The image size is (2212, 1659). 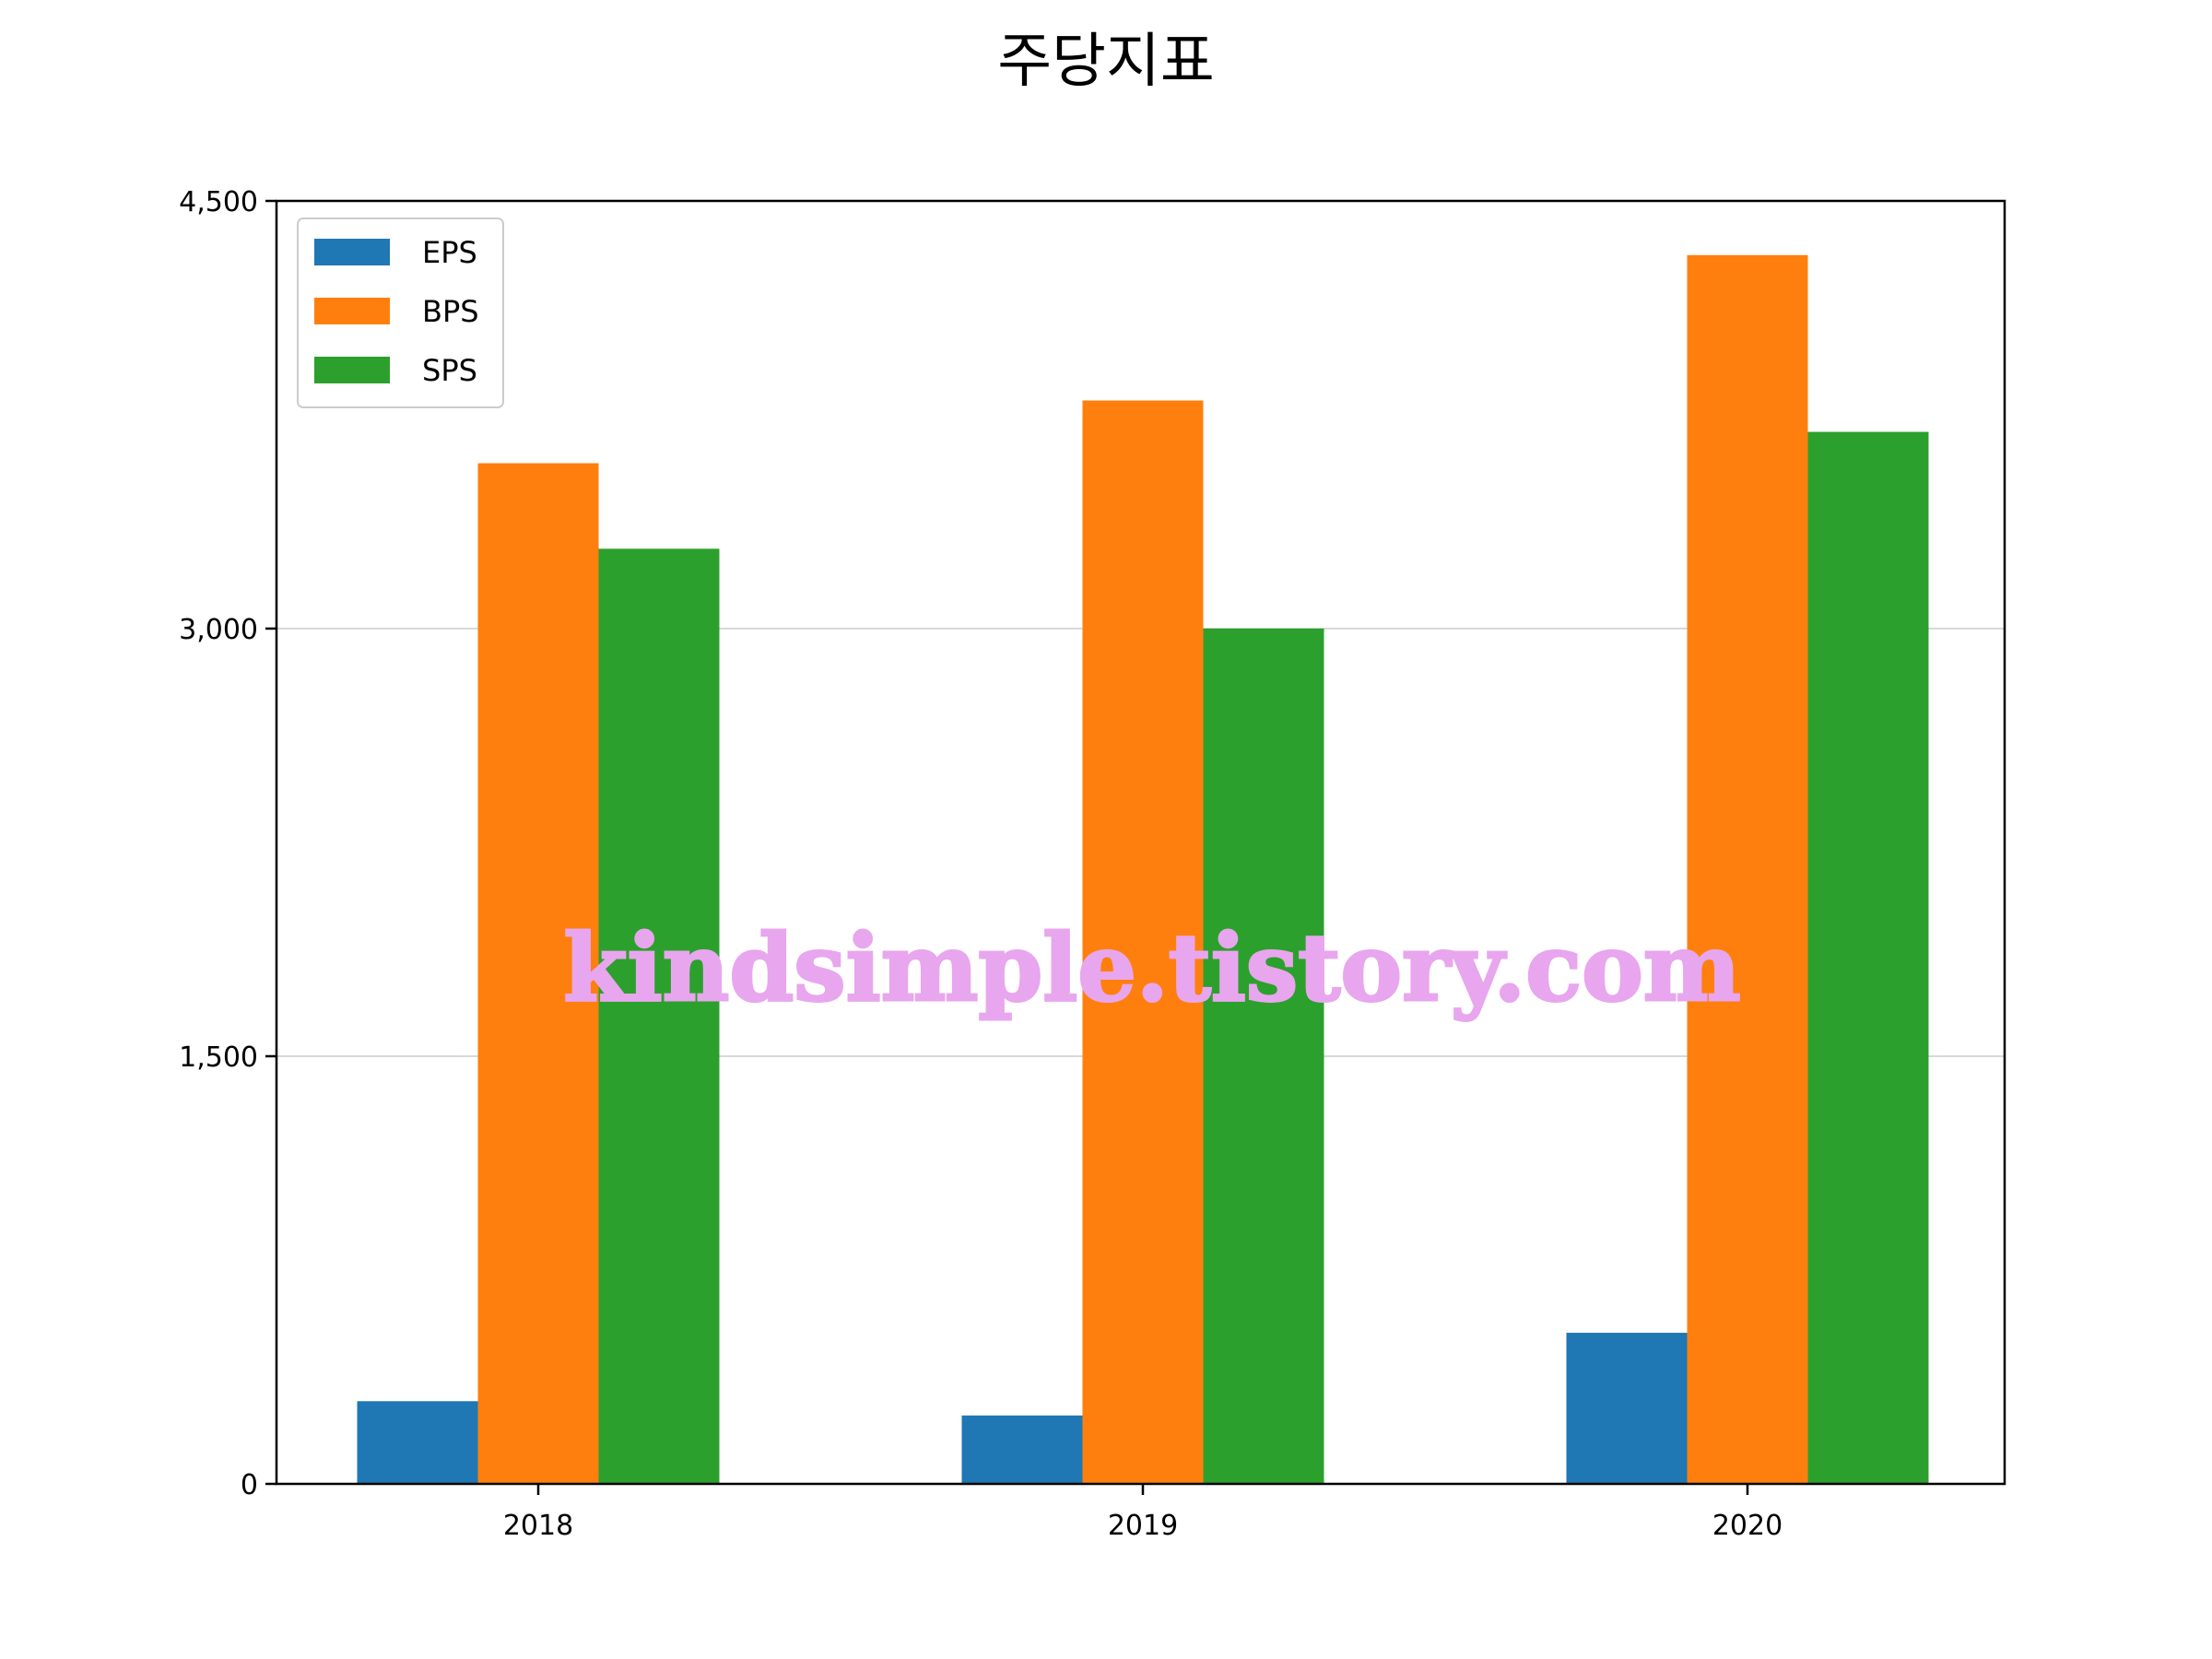 What do you see at coordinates (1627, 1408) in the screenshot?
I see `bar-eps-2020` at bounding box center [1627, 1408].